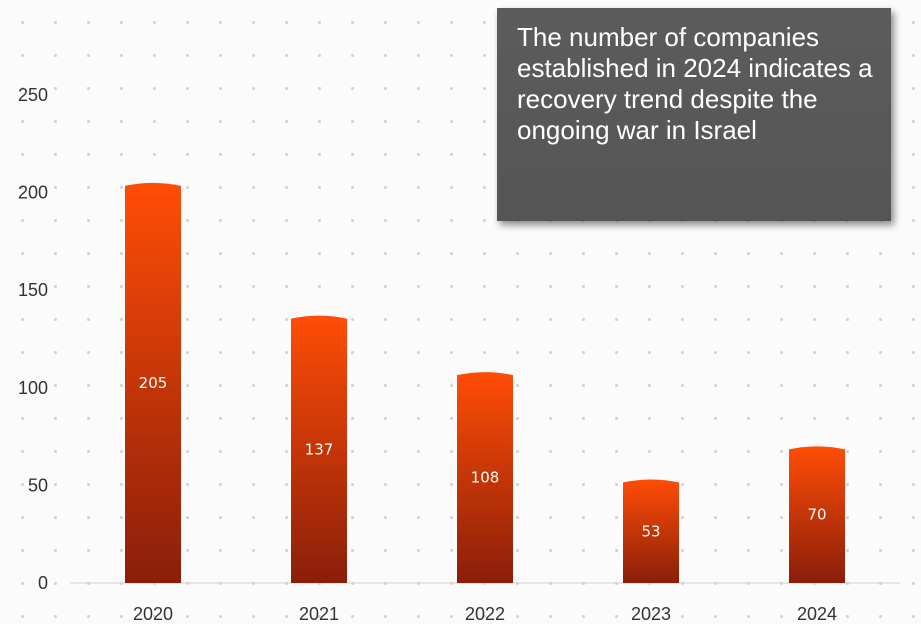  I want to click on data-label-2022: 108, so click(485, 478).